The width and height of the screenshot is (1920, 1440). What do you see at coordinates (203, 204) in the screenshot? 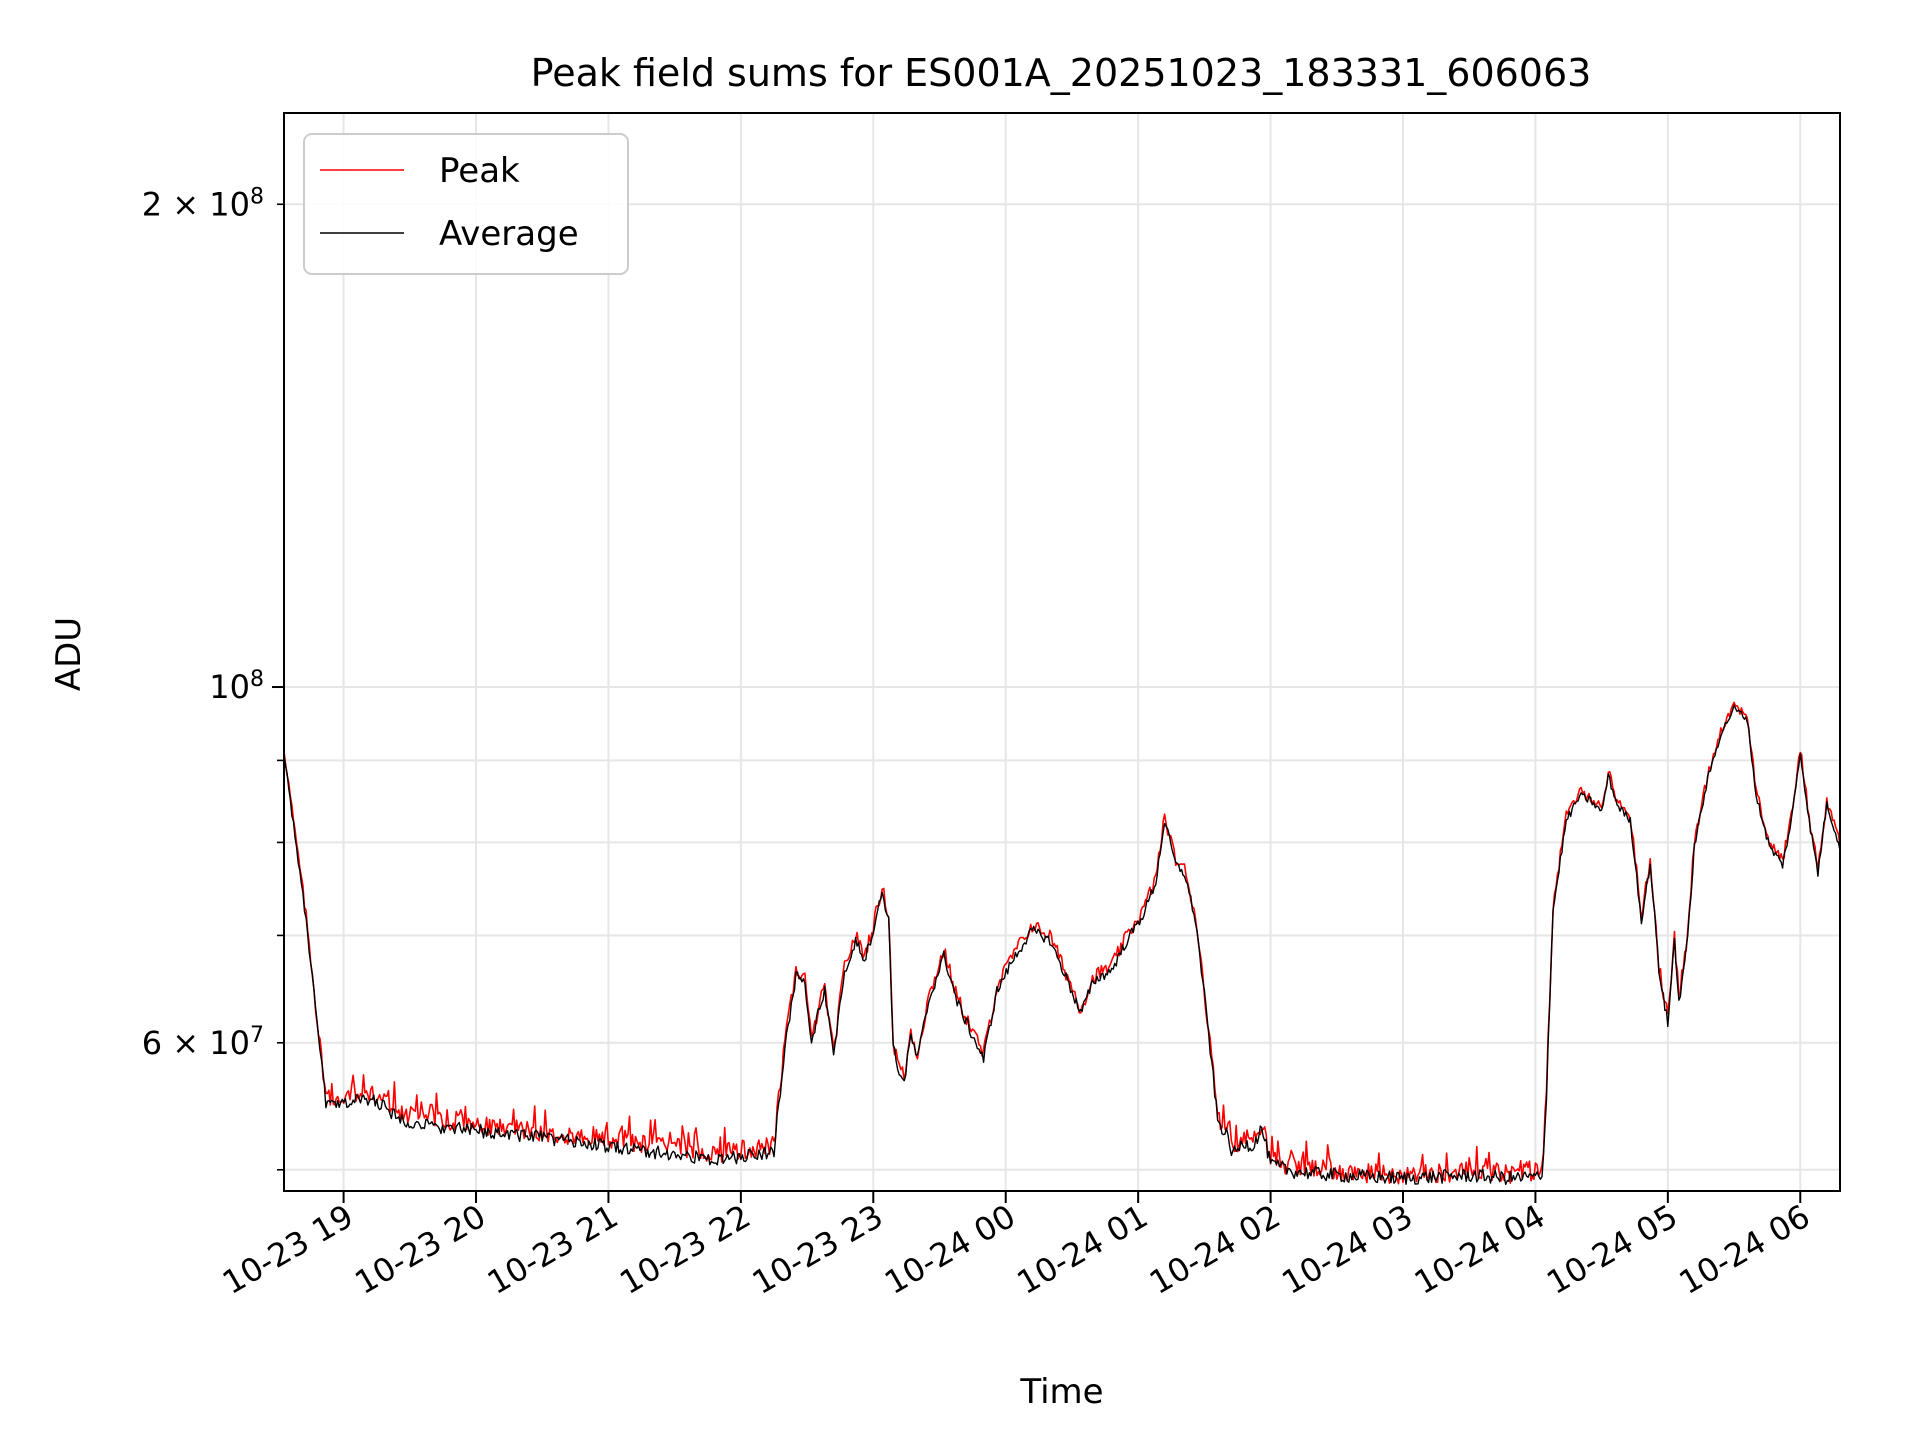
I see `y-tick-label: 2 × 108` at bounding box center [203, 204].